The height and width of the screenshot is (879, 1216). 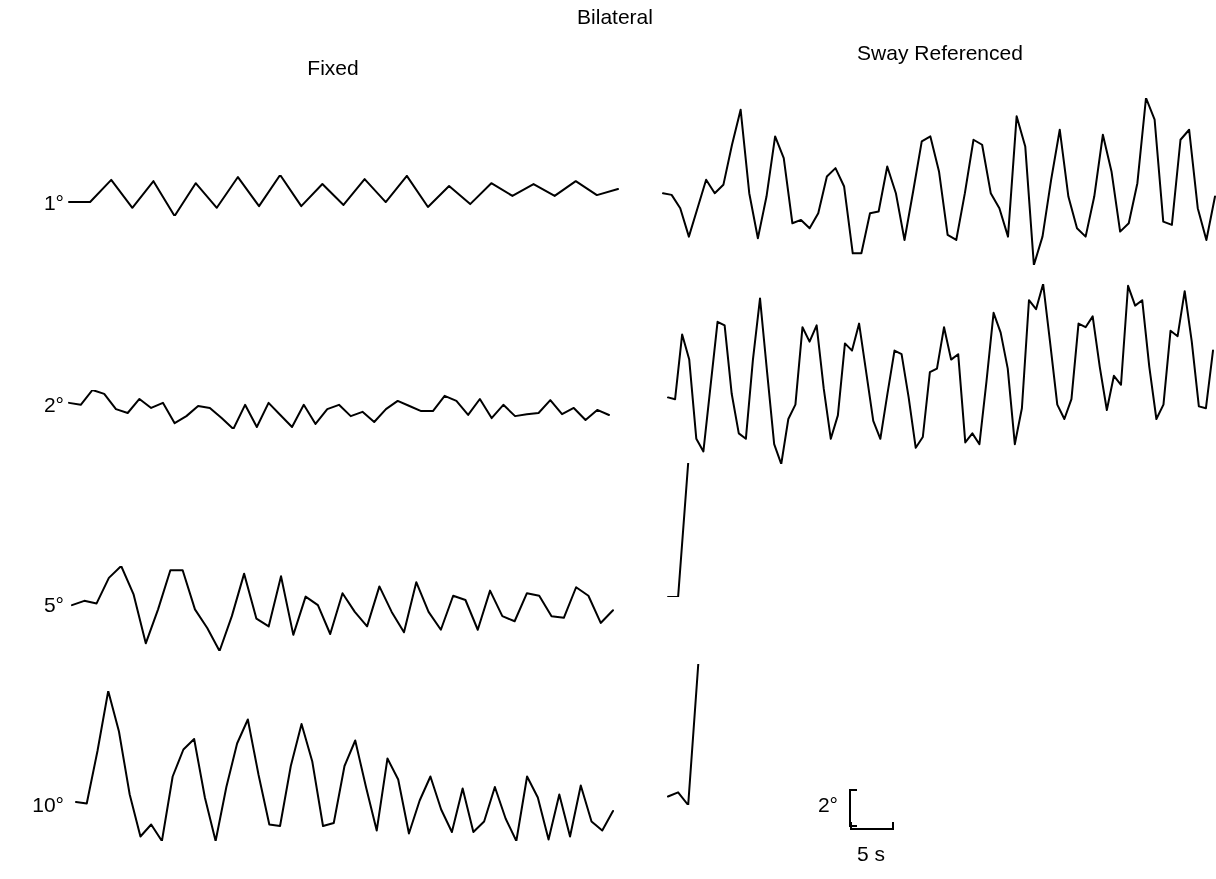 What do you see at coordinates (53, 404) in the screenshot?
I see `y-axis-title: 2°` at bounding box center [53, 404].